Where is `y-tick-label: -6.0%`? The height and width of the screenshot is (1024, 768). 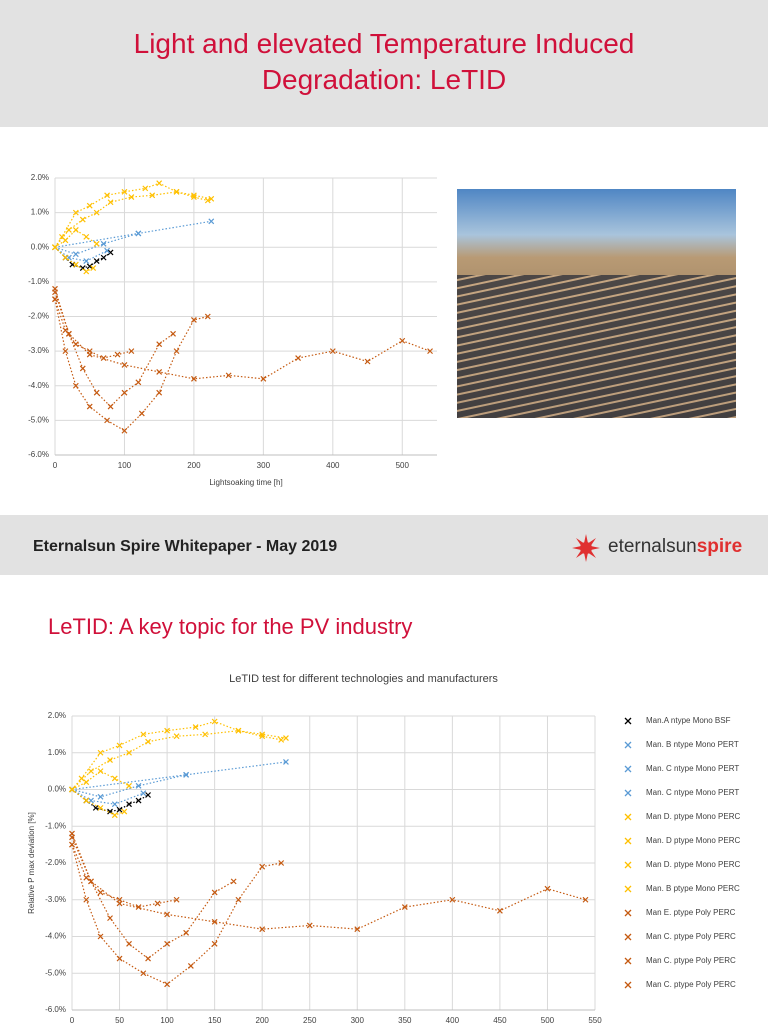
y-tick-label: -6.0% is located at coordinates (55, 1009).